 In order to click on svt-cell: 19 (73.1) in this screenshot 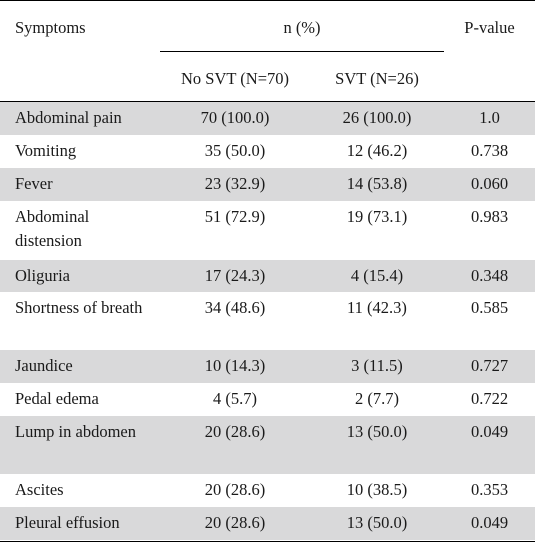, I will do `click(377, 216)`.